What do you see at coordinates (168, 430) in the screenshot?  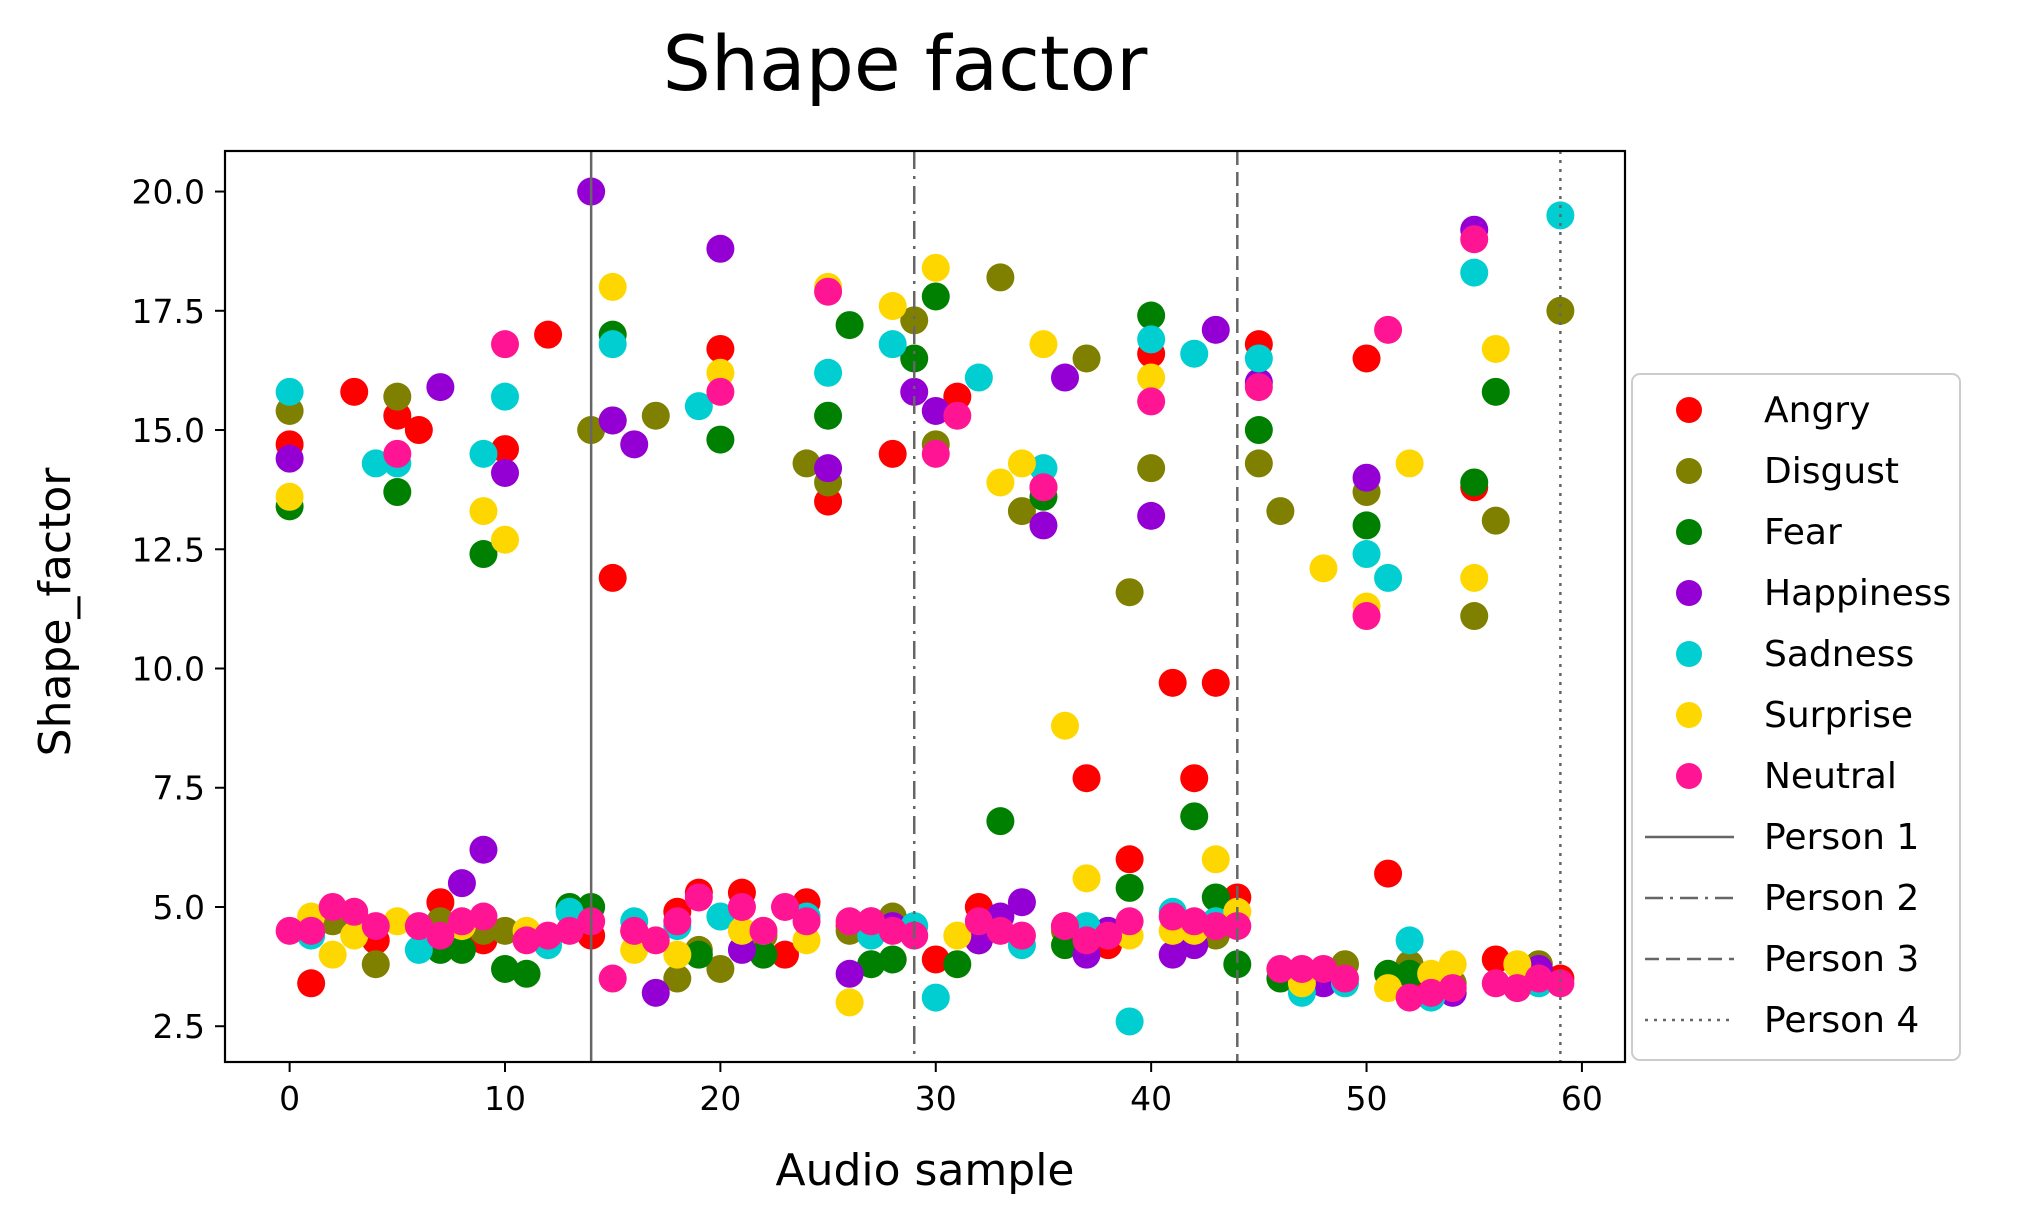 I see `y-tick-label: 15.0` at bounding box center [168, 430].